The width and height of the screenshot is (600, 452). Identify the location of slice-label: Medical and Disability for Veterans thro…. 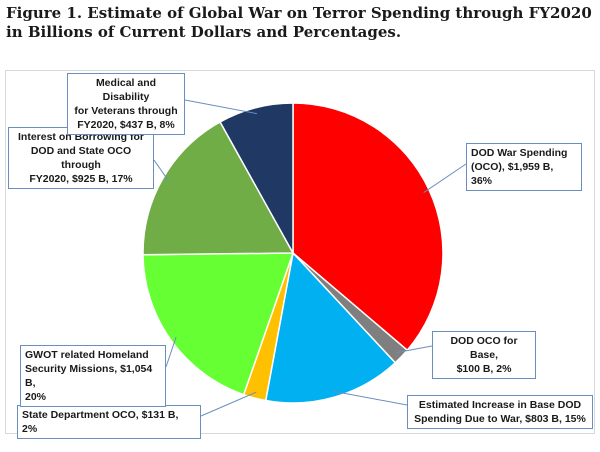
(126, 104).